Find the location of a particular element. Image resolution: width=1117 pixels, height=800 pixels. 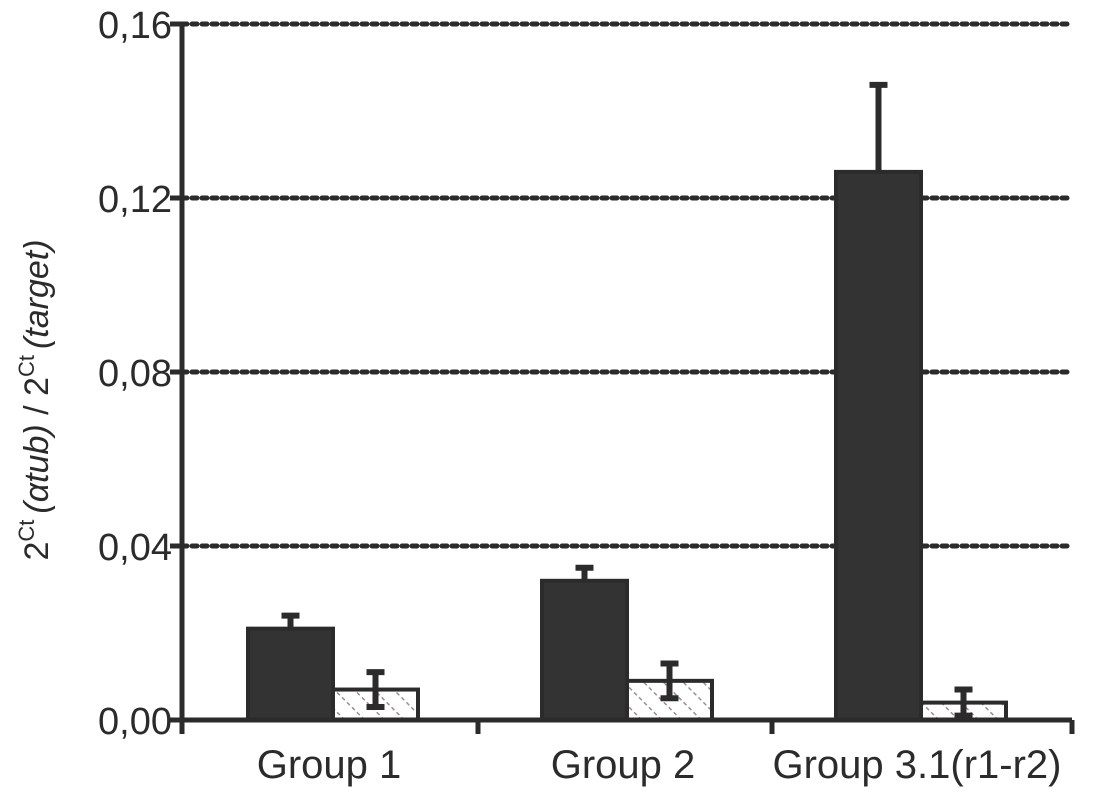

y-tick-label-1: 0,04 is located at coordinates (135, 548).